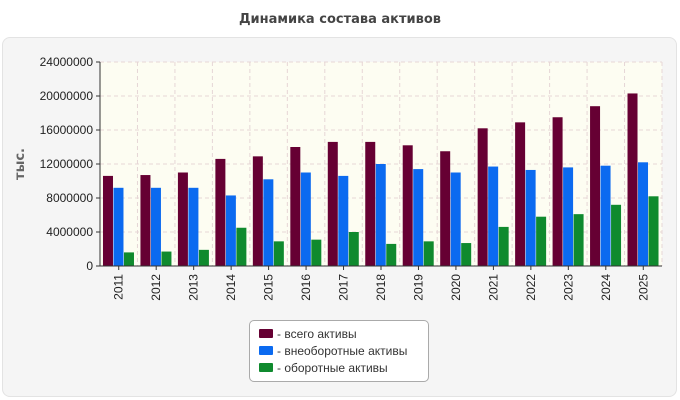 This screenshot has height=400, width=680. I want to click on x-tick-label: 2022, so click(531, 287).